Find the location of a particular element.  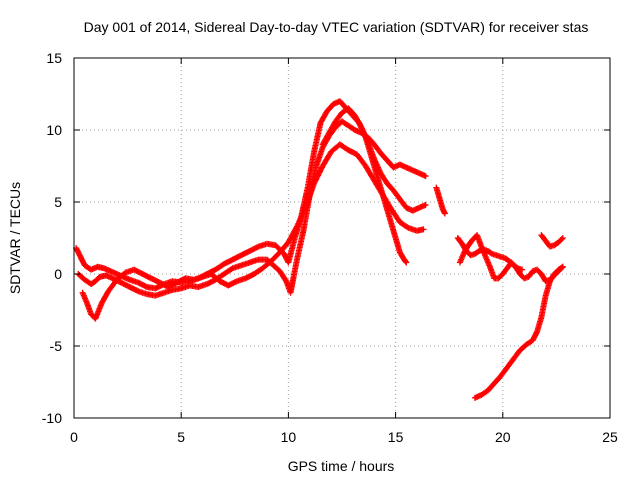

y-tick-label: -10 is located at coordinates (52, 418).